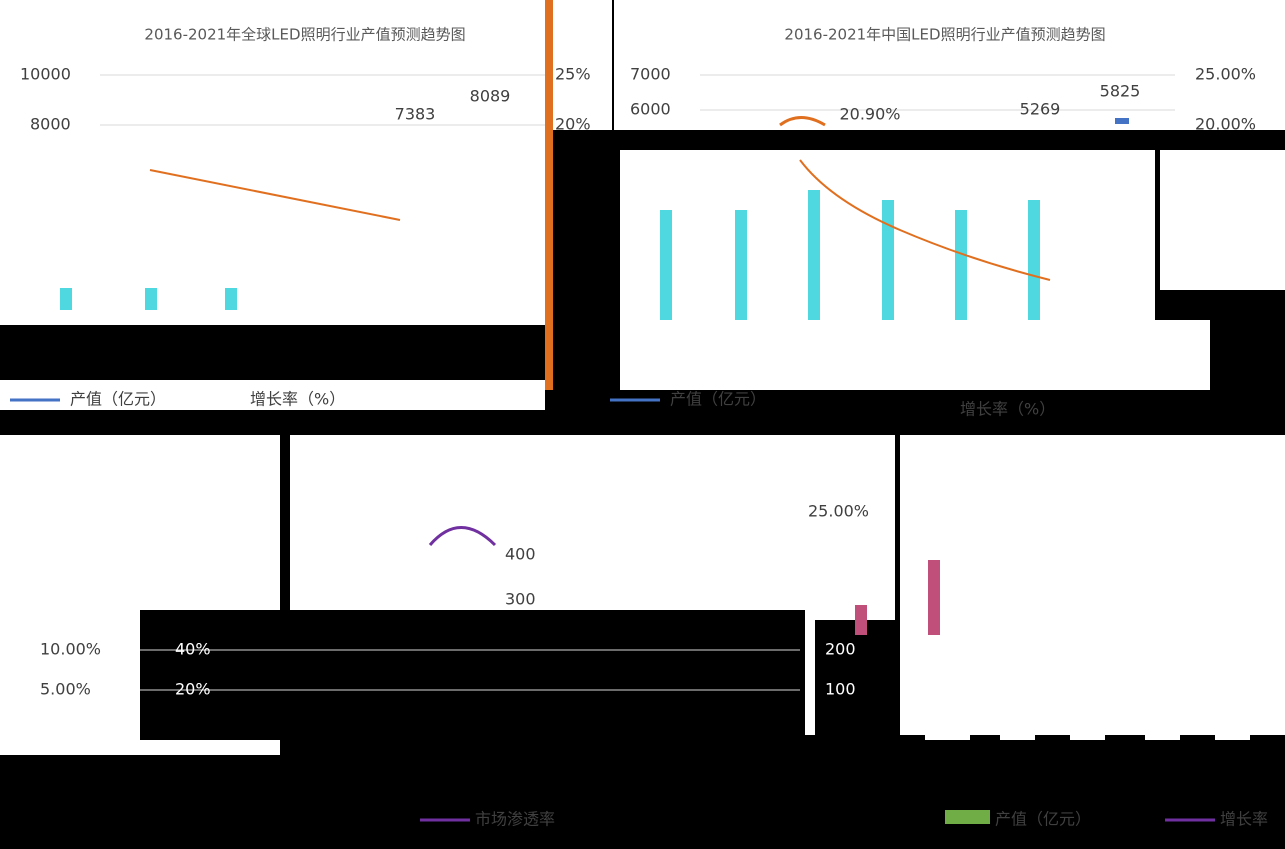  What do you see at coordinates (193, 689) in the screenshot?
I see `y-tick-label: 20%` at bounding box center [193, 689].